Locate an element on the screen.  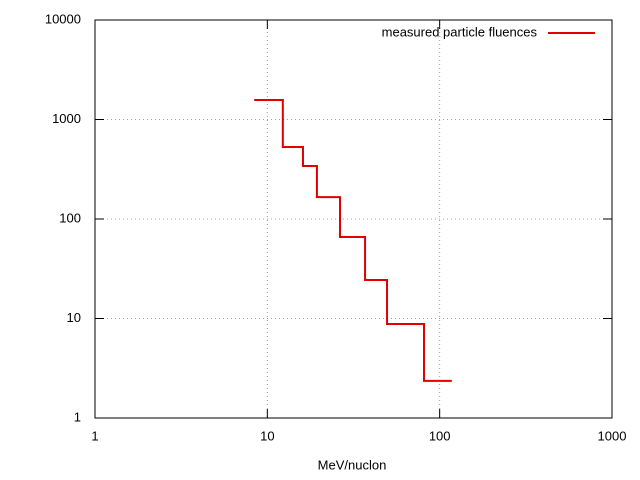
y-tick-label: 1 is located at coordinates (77, 416).